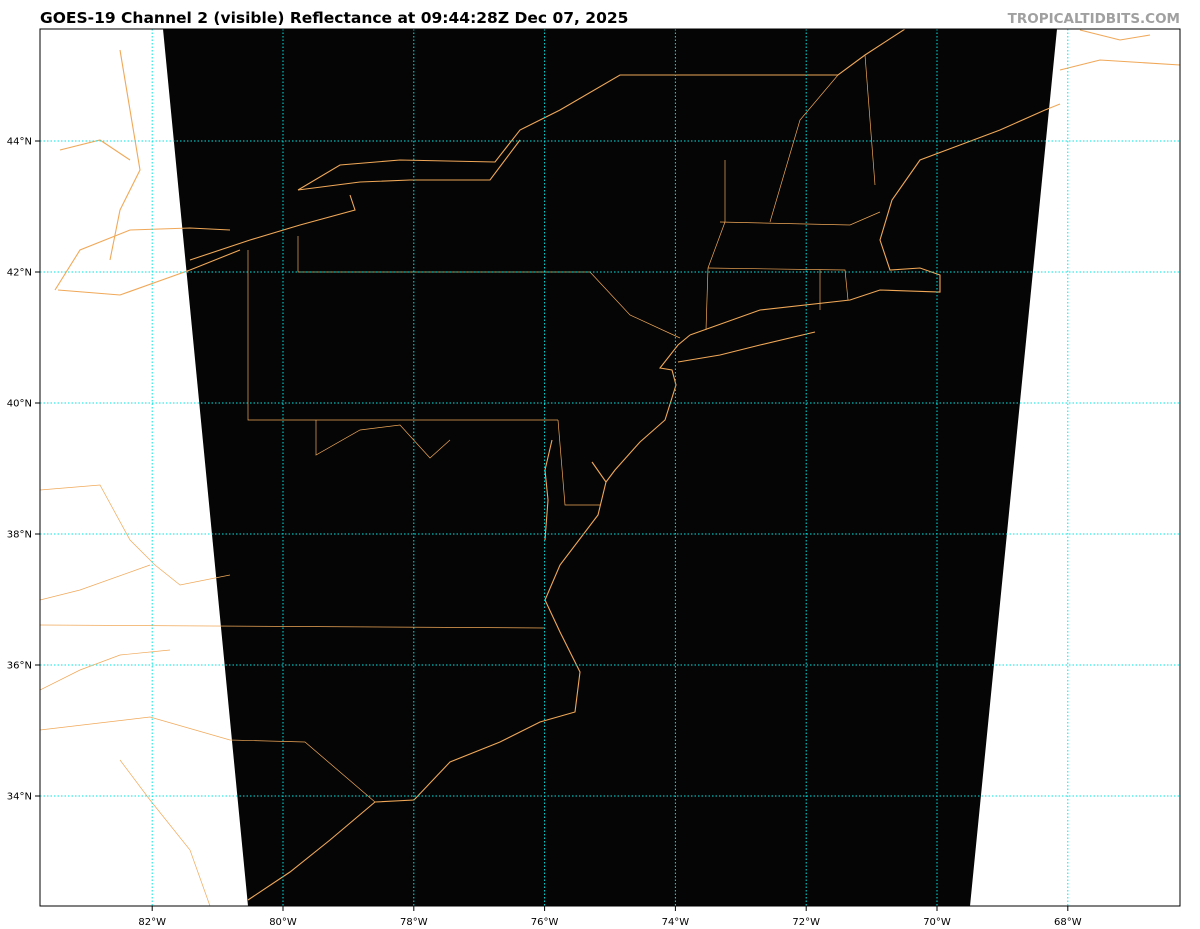  Describe the element at coordinates (414, 922) in the screenshot. I see `lon-tick-label: 78°W` at that location.